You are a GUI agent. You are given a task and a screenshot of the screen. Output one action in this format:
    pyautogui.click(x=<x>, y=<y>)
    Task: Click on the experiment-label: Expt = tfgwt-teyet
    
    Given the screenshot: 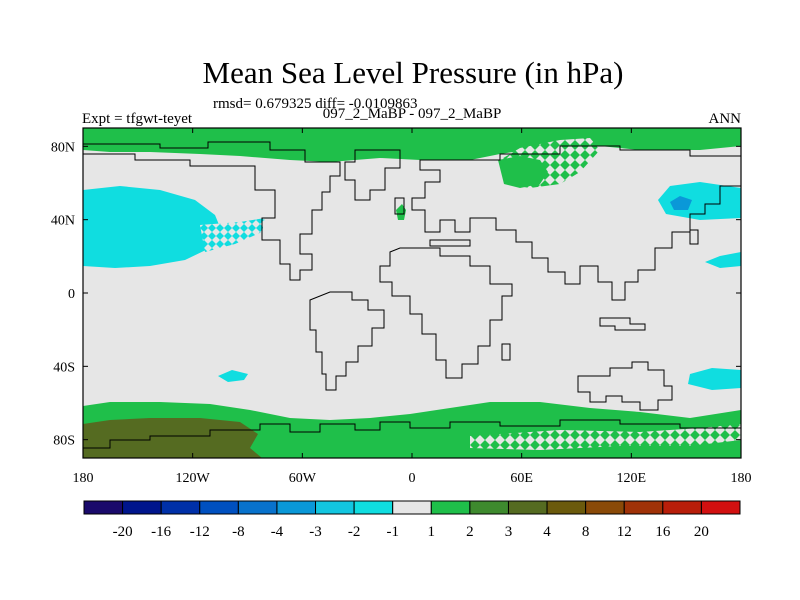 What is the action you would take?
    pyautogui.click(x=137, y=119)
    